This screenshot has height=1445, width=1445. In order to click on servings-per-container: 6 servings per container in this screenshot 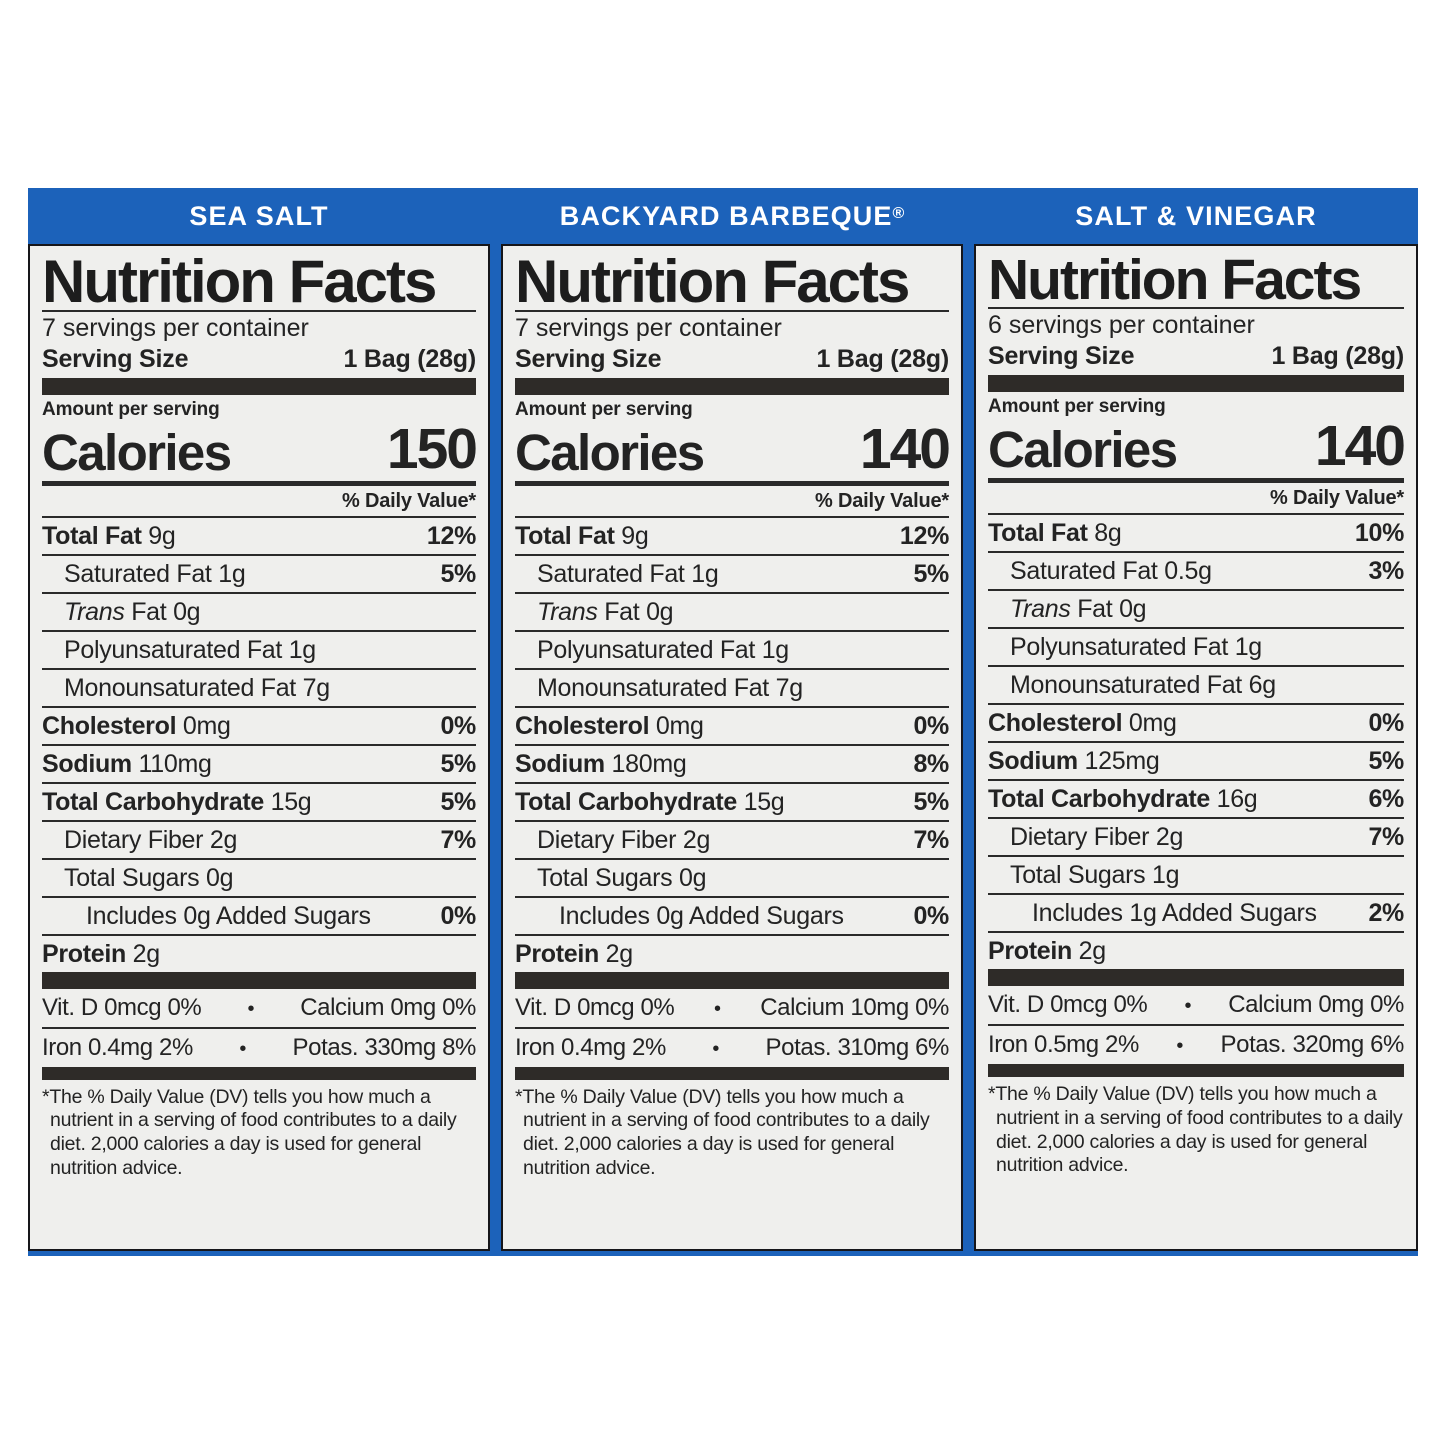, I will do `click(1121, 325)`.